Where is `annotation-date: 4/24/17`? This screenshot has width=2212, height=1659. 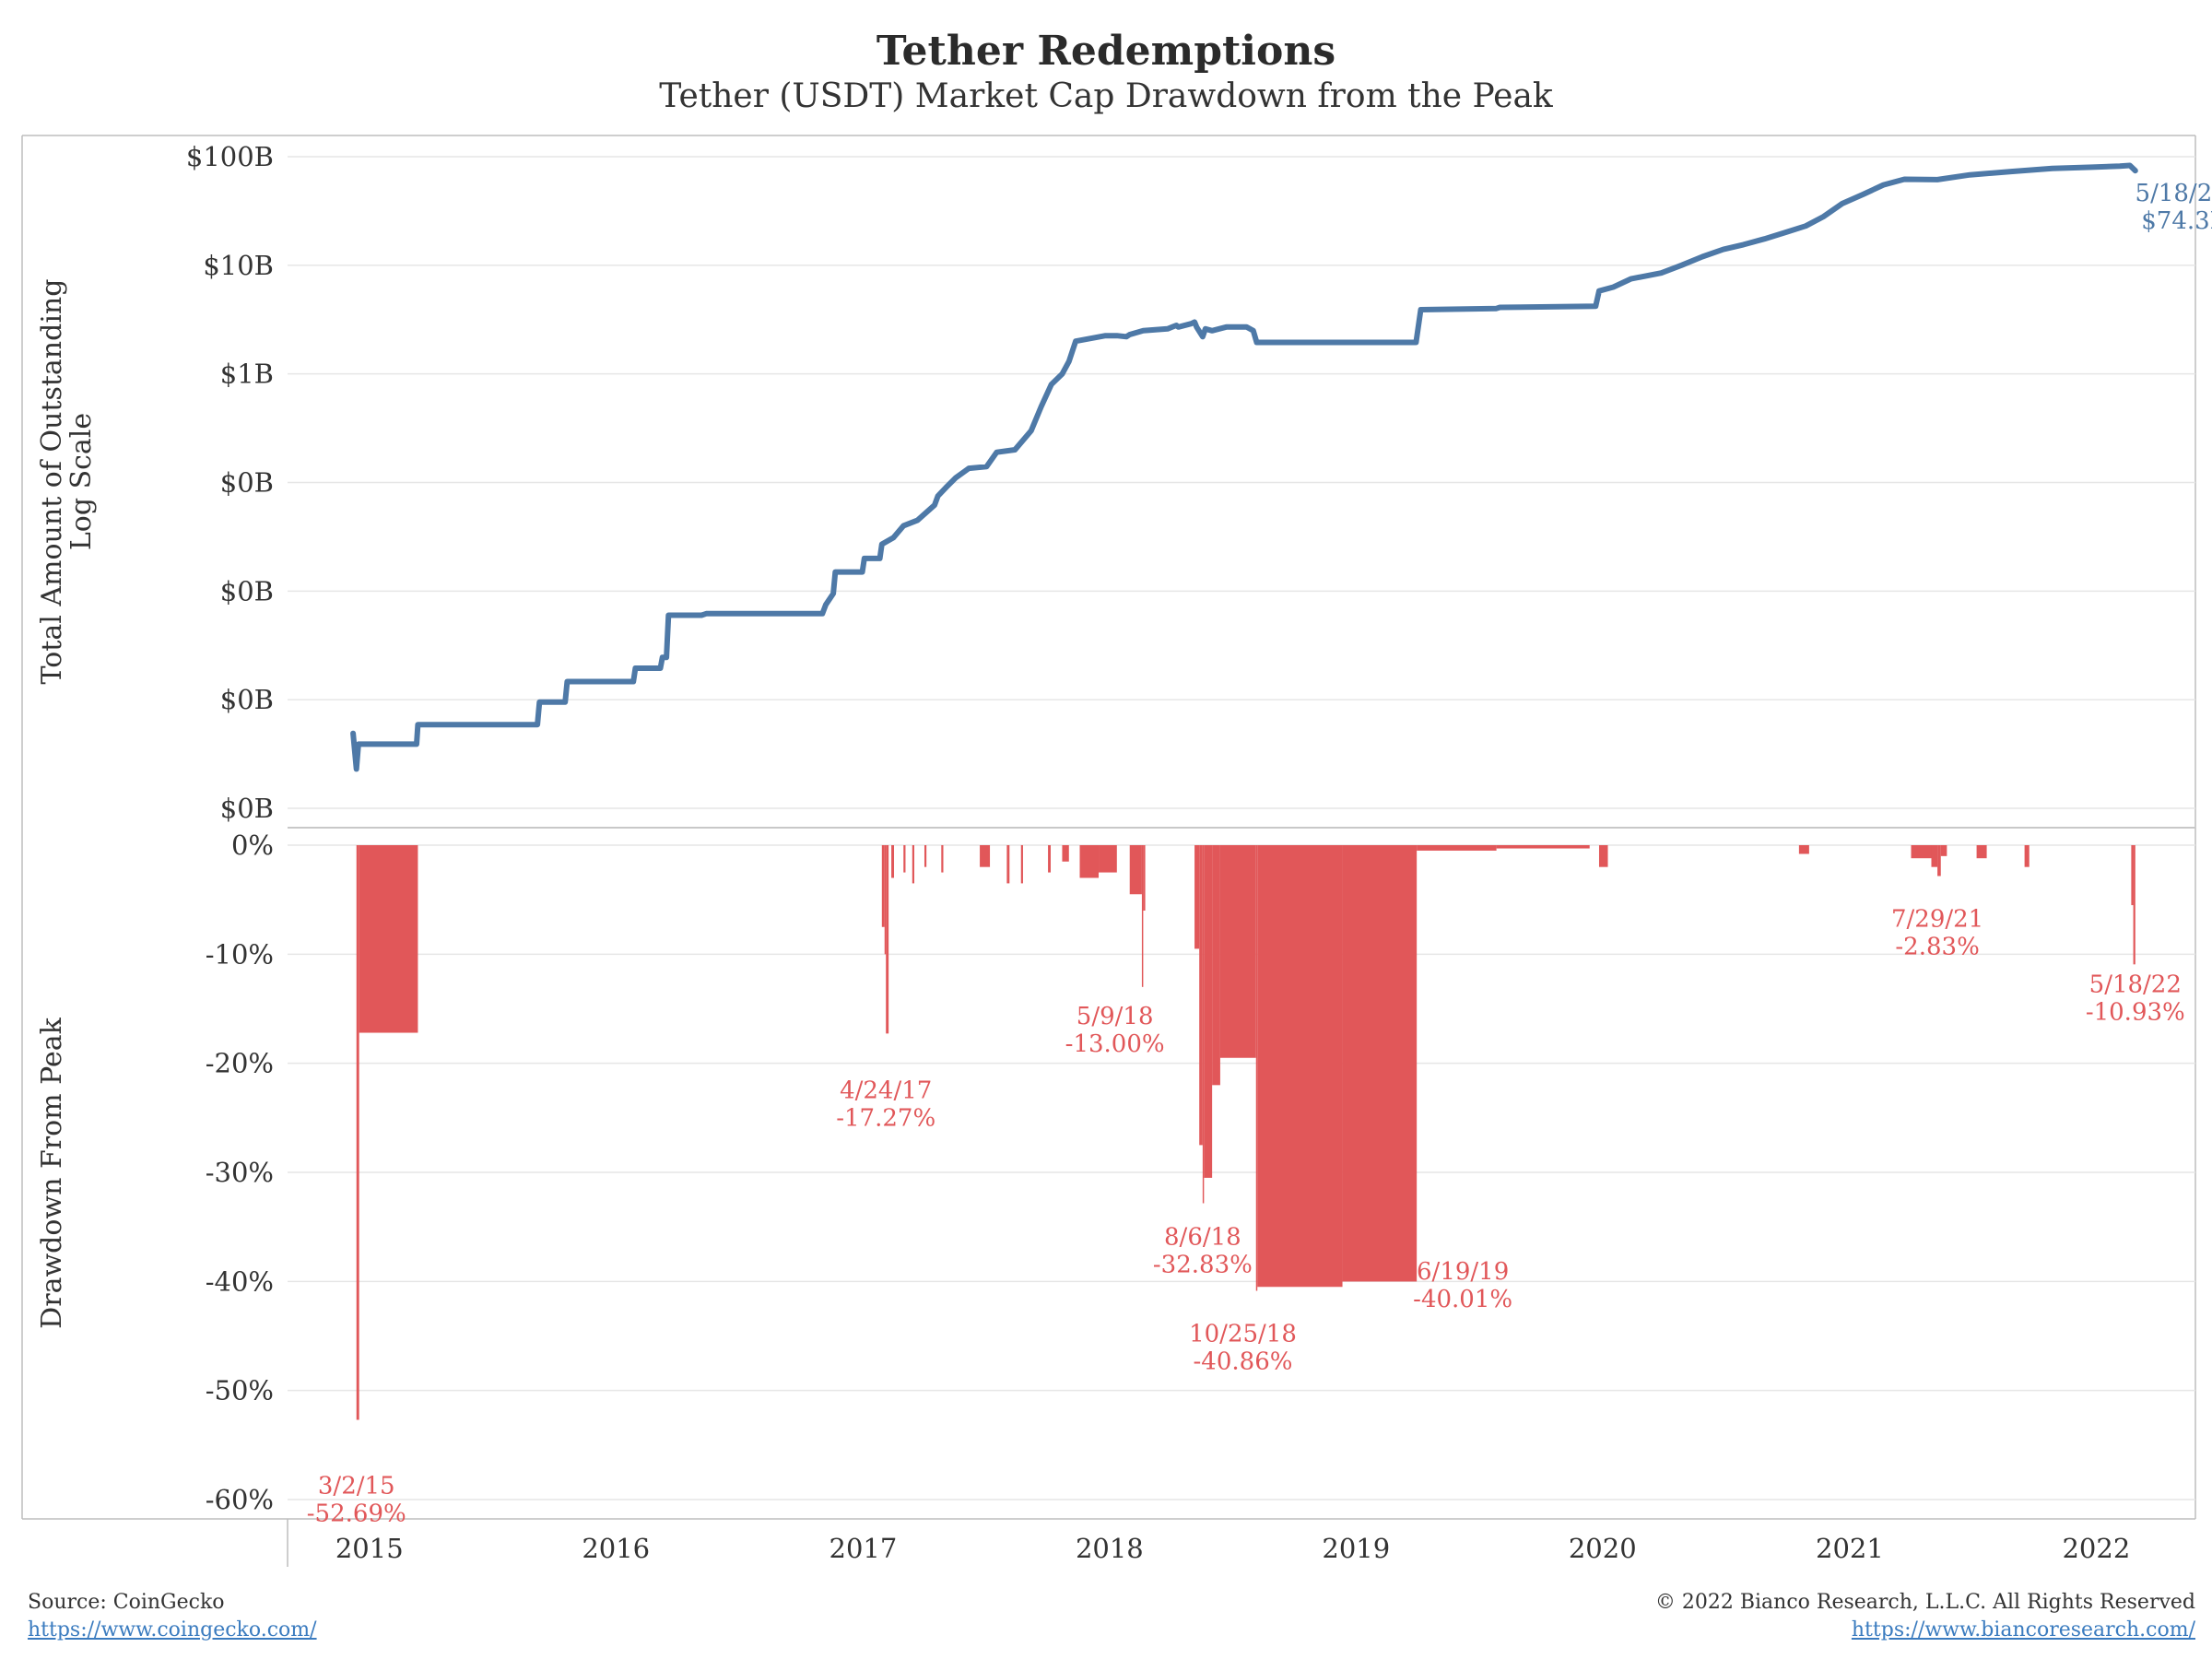 annotation-date: 4/24/17 is located at coordinates (886, 1090).